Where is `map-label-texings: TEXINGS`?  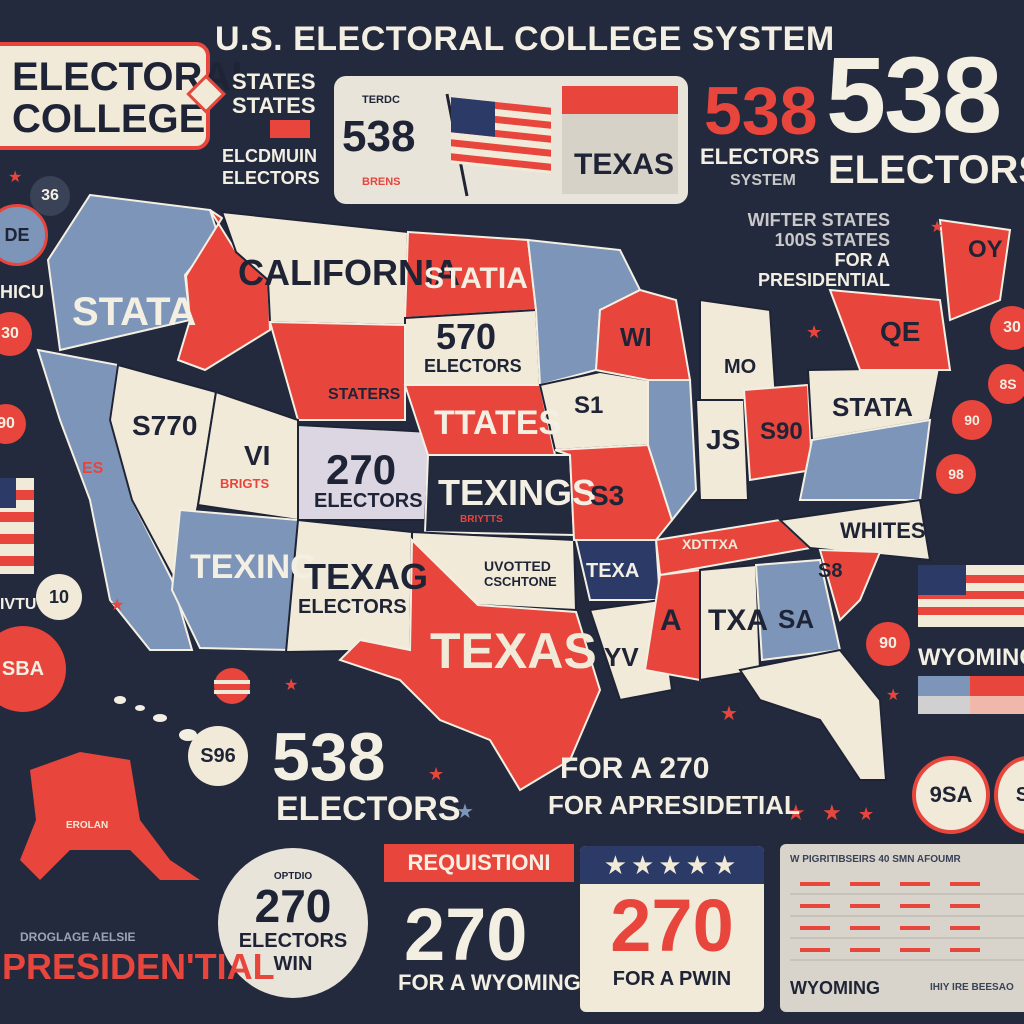 map-label-texings: TEXINGS is located at coordinates (517, 492).